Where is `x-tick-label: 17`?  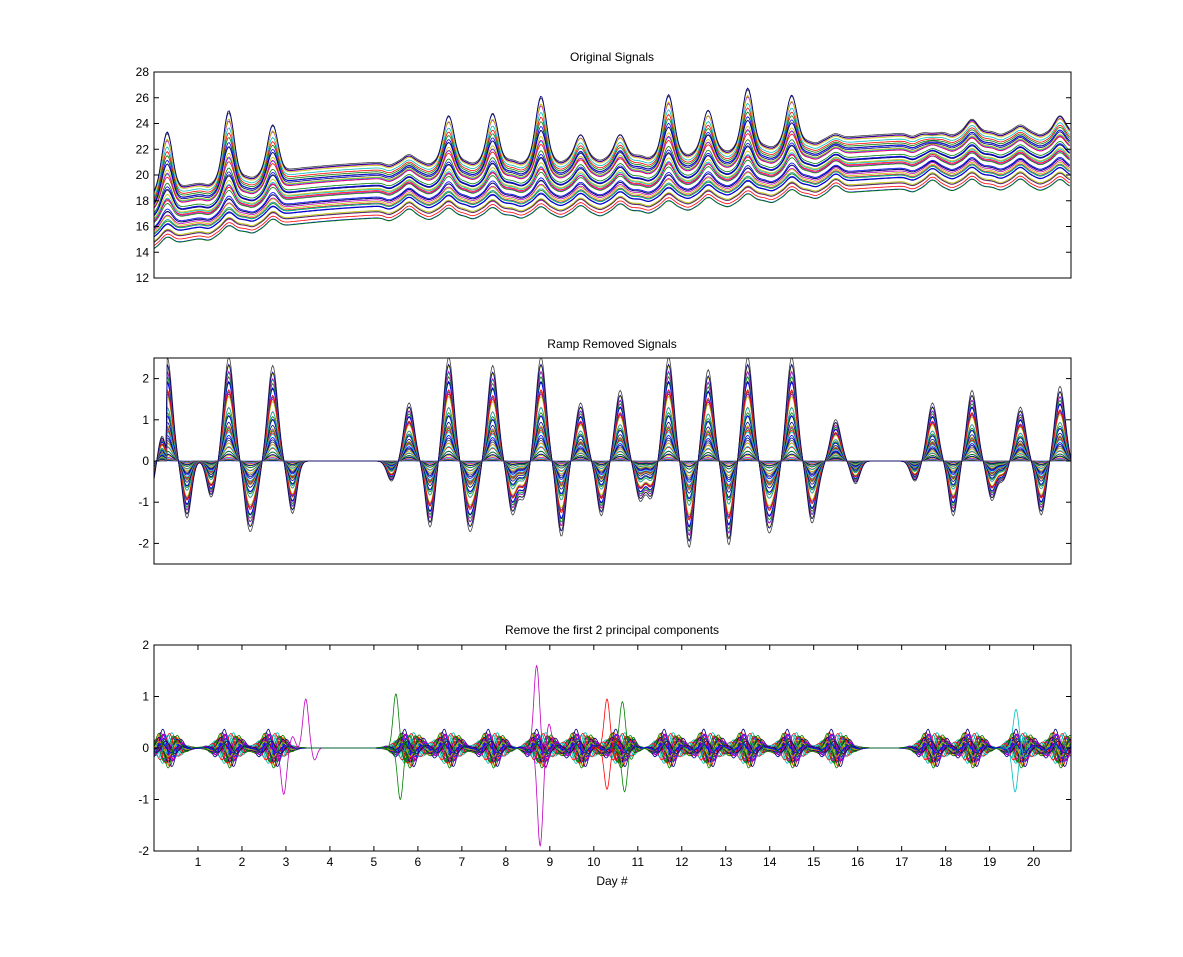 x-tick-label: 17 is located at coordinates (902, 862).